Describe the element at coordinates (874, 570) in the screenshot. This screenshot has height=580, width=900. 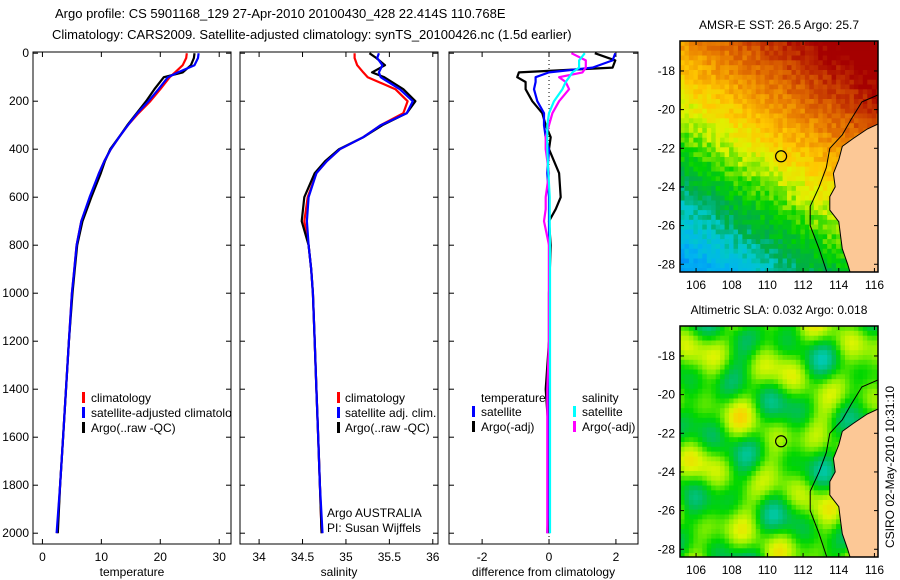
I see `x-tick-label: 116` at that location.